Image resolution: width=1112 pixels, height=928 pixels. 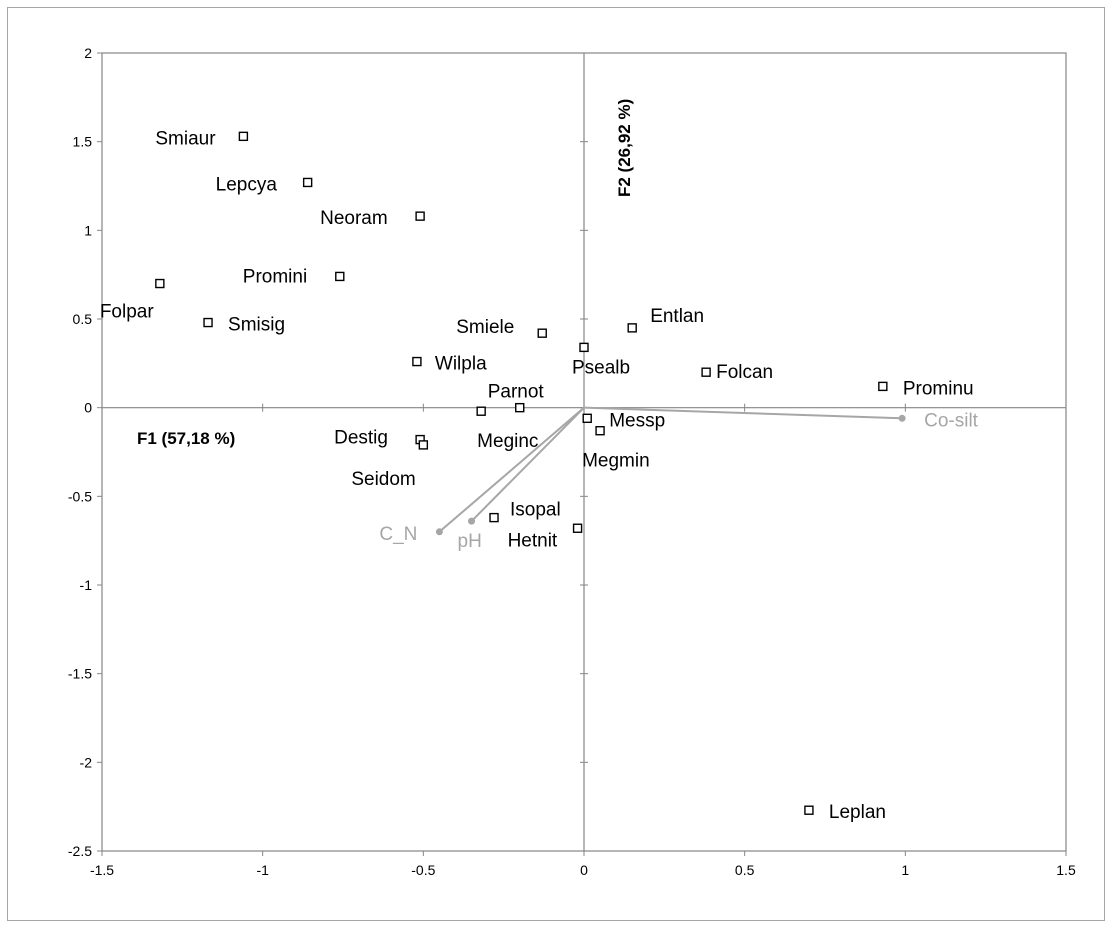 I want to click on point-label: Smisig, so click(x=256, y=325).